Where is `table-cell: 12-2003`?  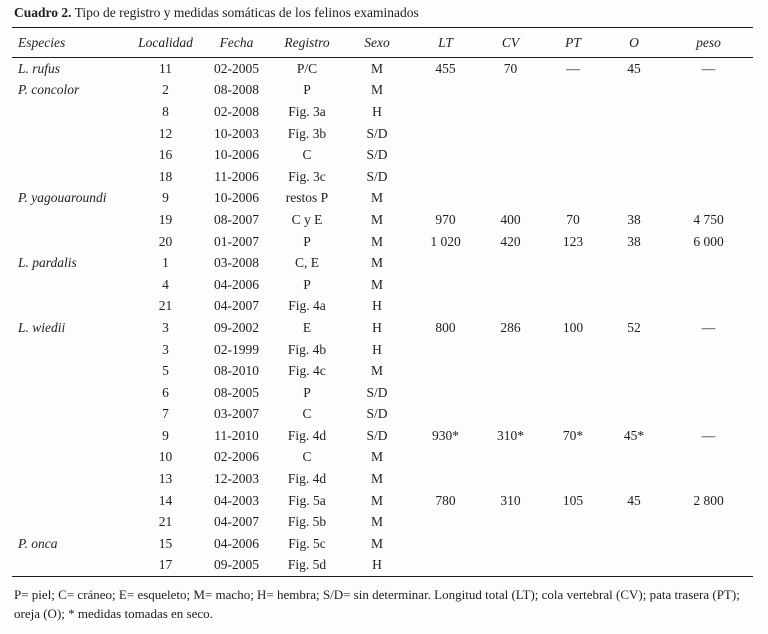 table-cell: 12-2003 is located at coordinates (236, 479).